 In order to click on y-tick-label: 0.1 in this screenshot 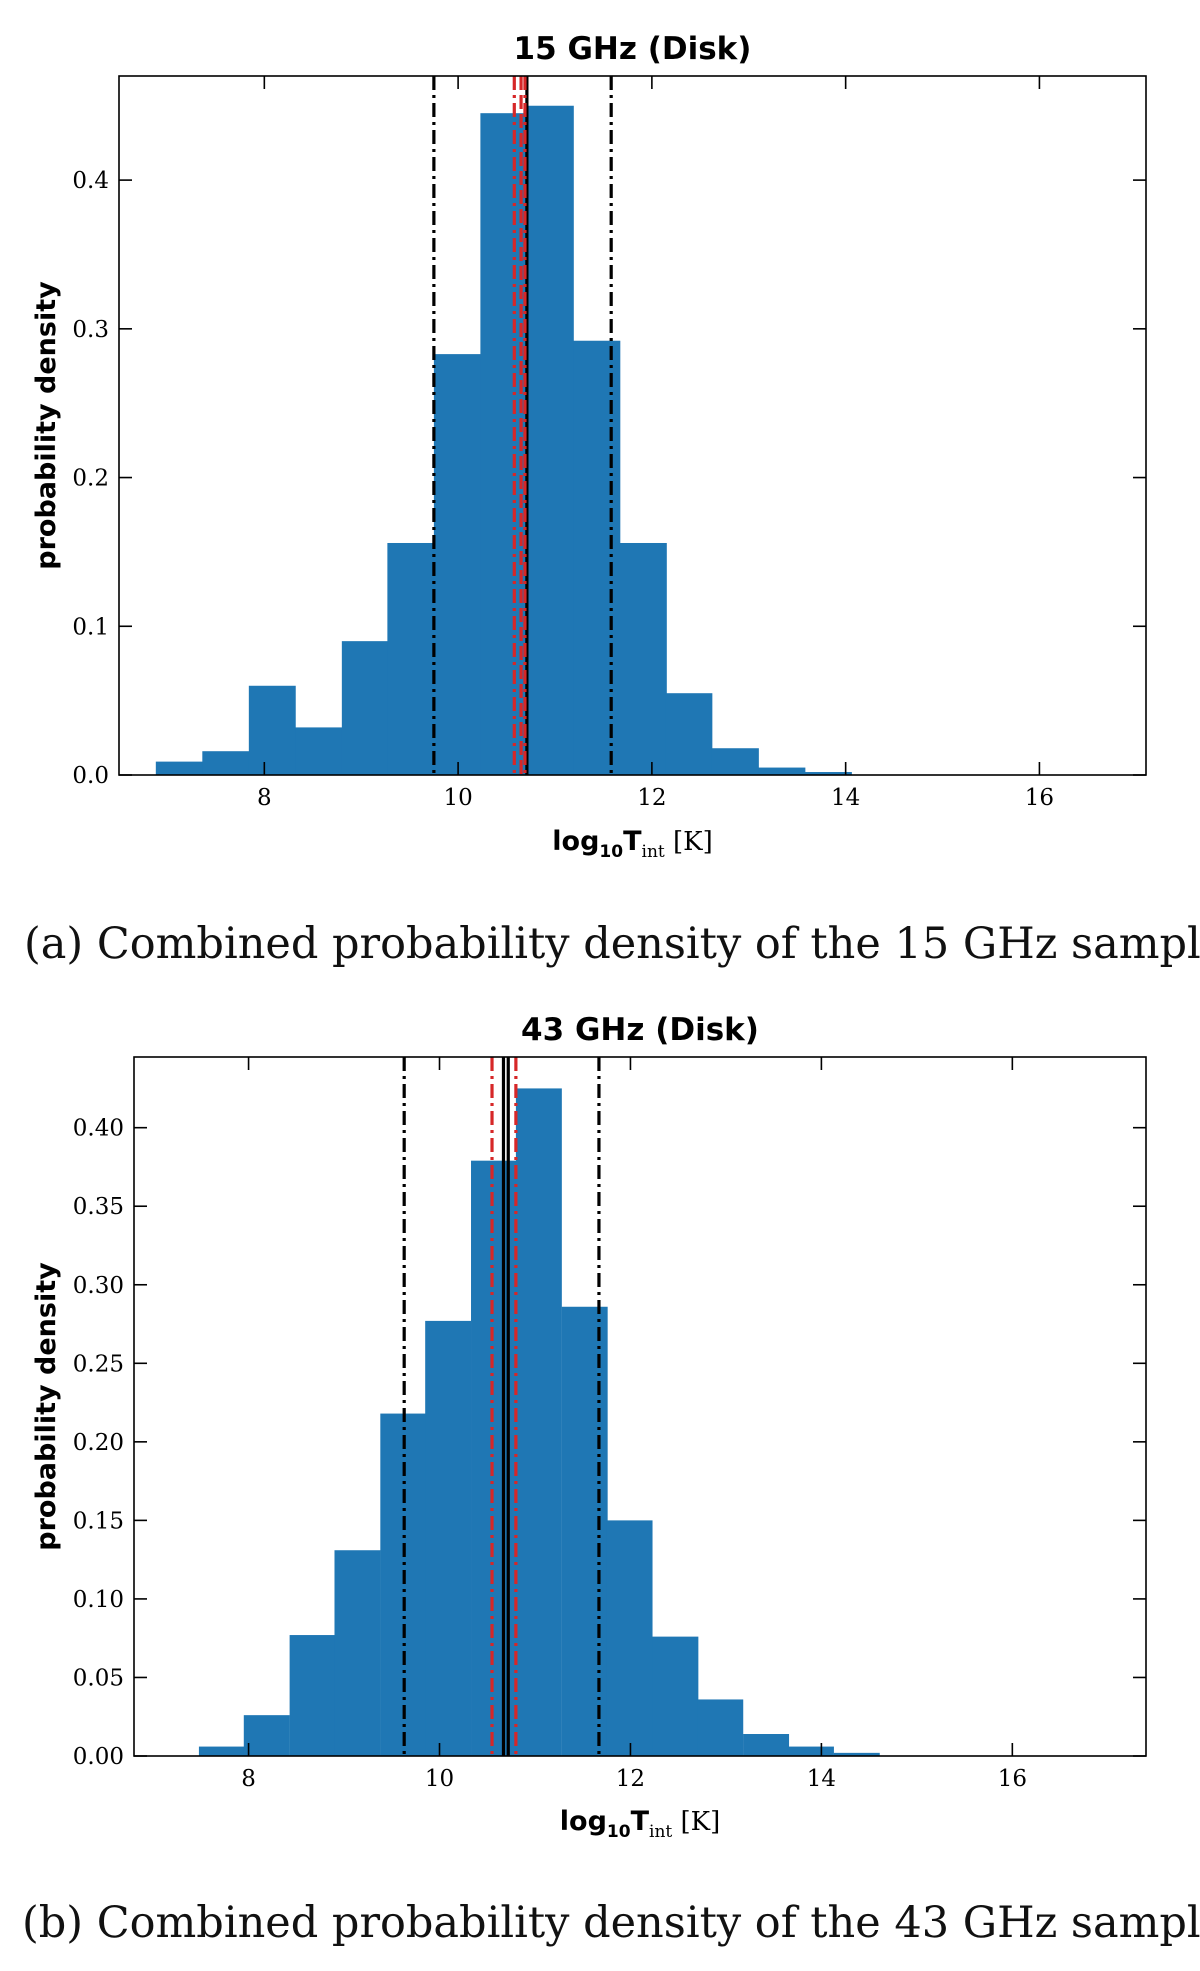, I will do `click(90, 627)`.